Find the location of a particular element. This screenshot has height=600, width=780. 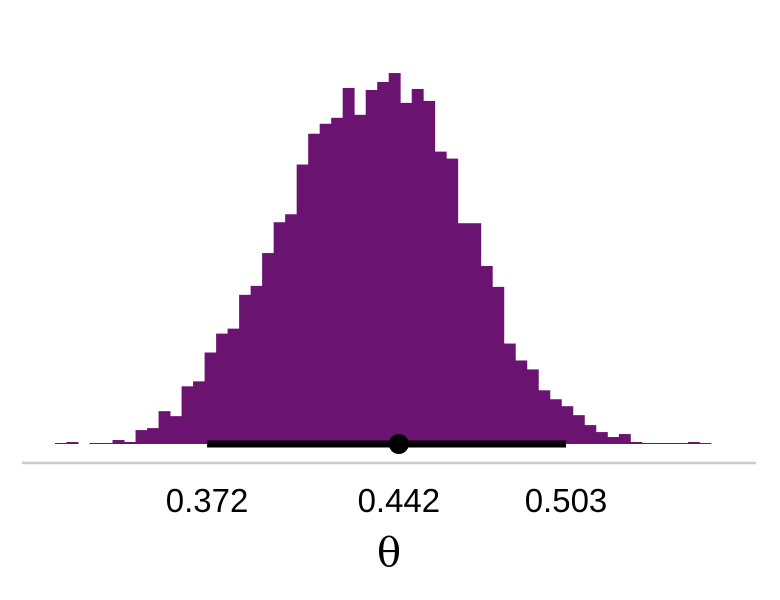

point-estimate-dot is located at coordinates (398, 444).